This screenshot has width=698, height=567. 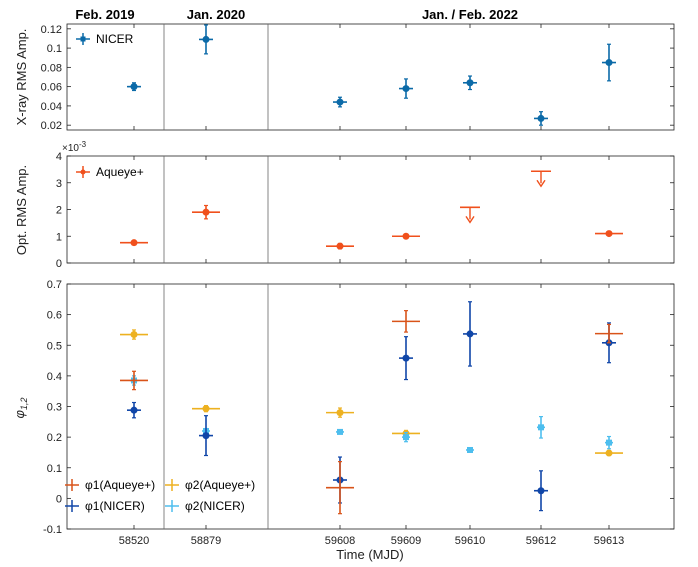 What do you see at coordinates (340, 541) in the screenshot?
I see `x-tick-label: 59608` at bounding box center [340, 541].